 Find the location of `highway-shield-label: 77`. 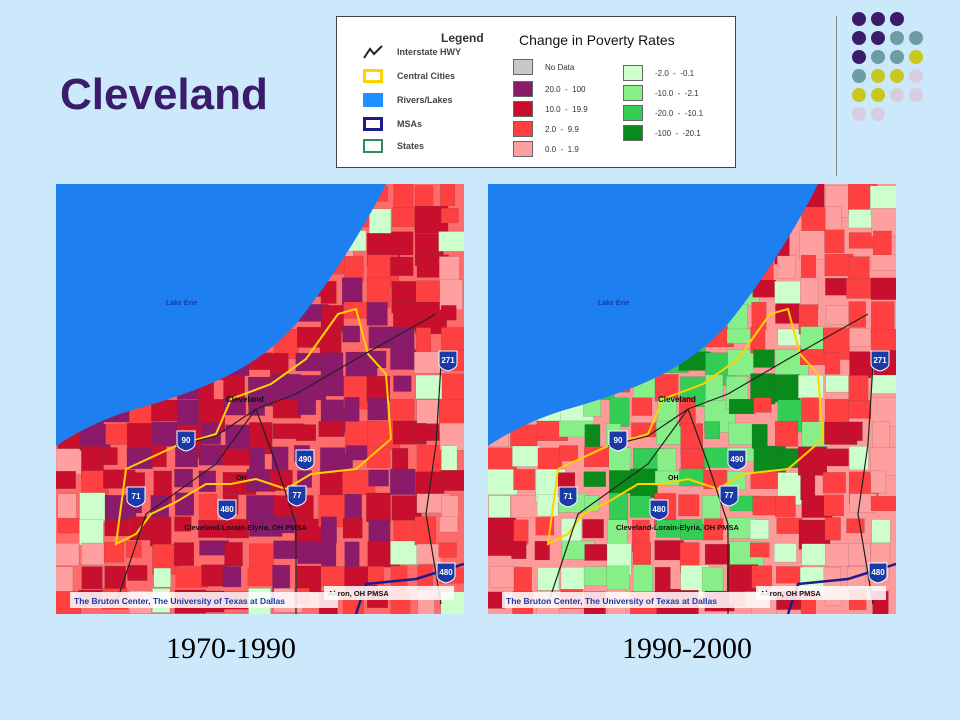

highway-shield-label: 77 is located at coordinates (729, 495).